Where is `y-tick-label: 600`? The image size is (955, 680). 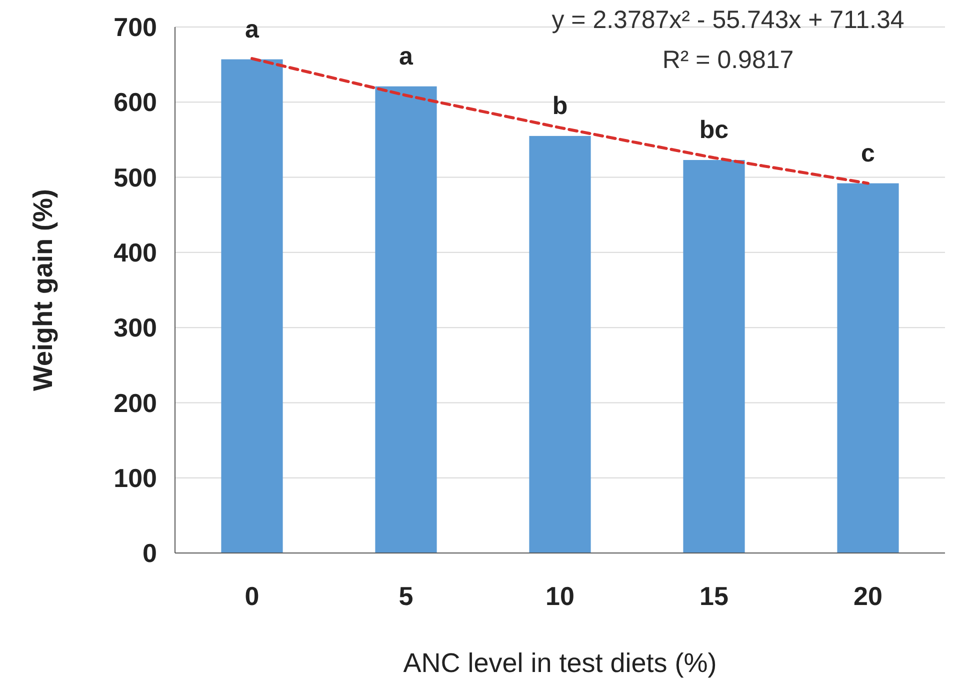
y-tick-label: 600 is located at coordinates (135, 102).